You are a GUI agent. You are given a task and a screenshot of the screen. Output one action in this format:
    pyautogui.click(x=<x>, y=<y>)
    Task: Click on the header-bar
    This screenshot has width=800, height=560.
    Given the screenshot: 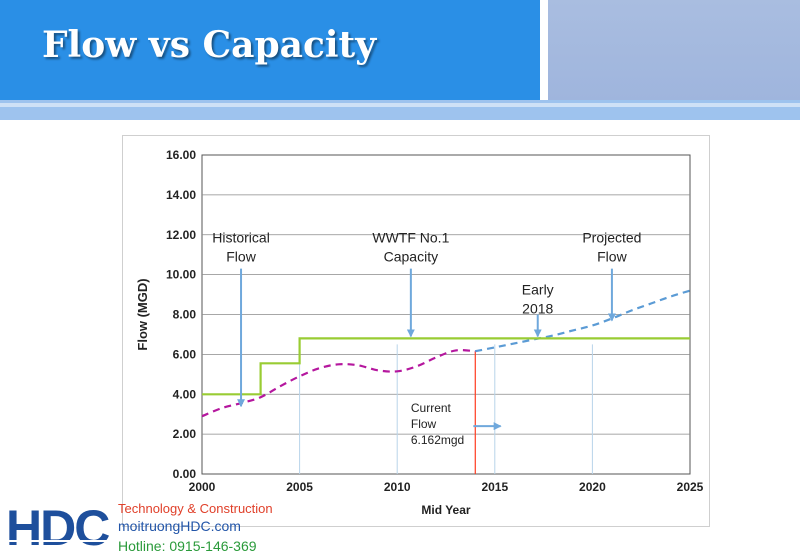 What is the action you would take?
    pyautogui.click(x=270, y=50)
    